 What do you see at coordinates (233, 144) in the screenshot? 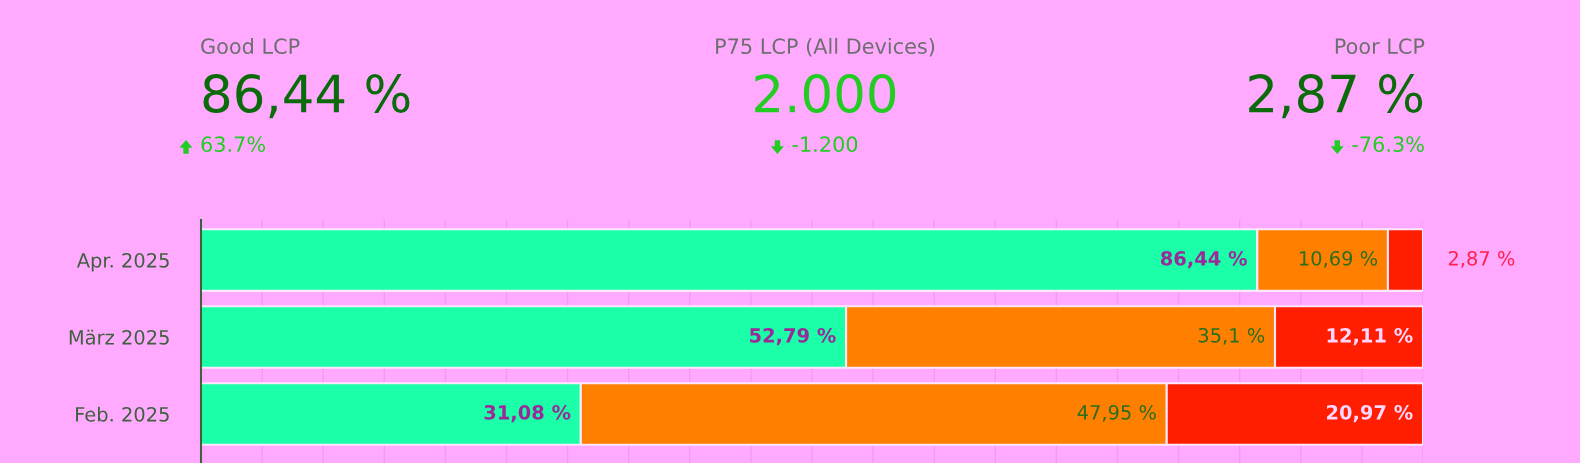
I see `text: 63.7%` at bounding box center [233, 144].